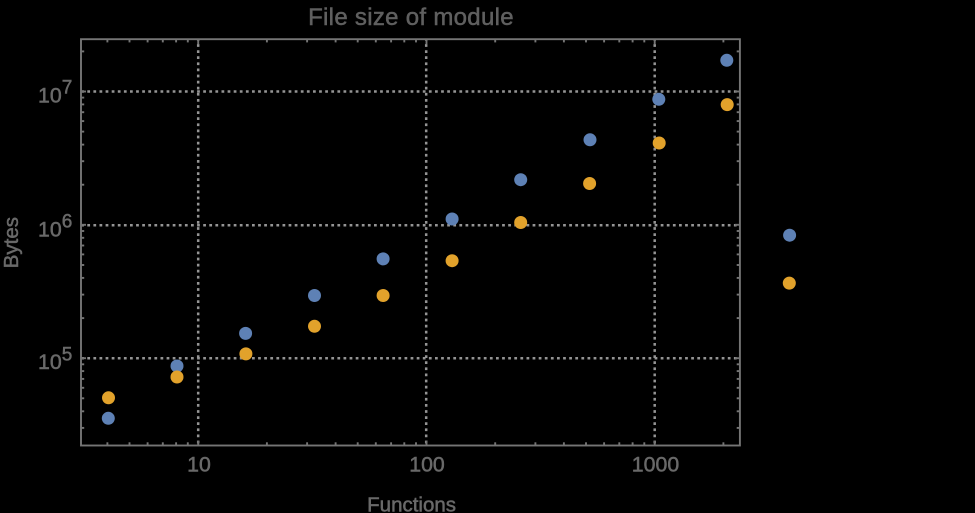 Image resolution: width=975 pixels, height=513 pixels. Describe the element at coordinates (427, 465) in the screenshot. I see `svg-text: 100` at that location.